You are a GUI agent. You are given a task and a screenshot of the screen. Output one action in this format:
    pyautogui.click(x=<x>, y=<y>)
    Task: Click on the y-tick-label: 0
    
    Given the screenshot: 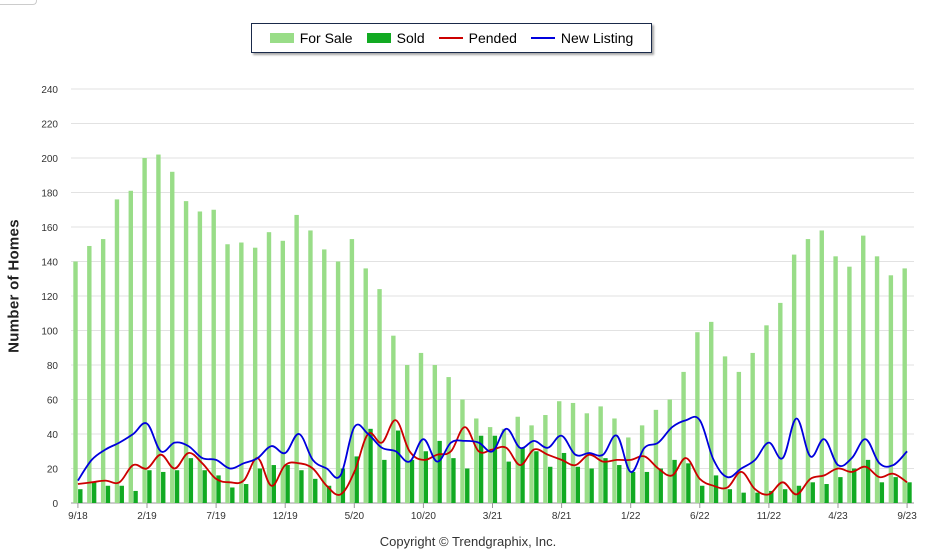 What is the action you would take?
    pyautogui.click(x=55, y=504)
    